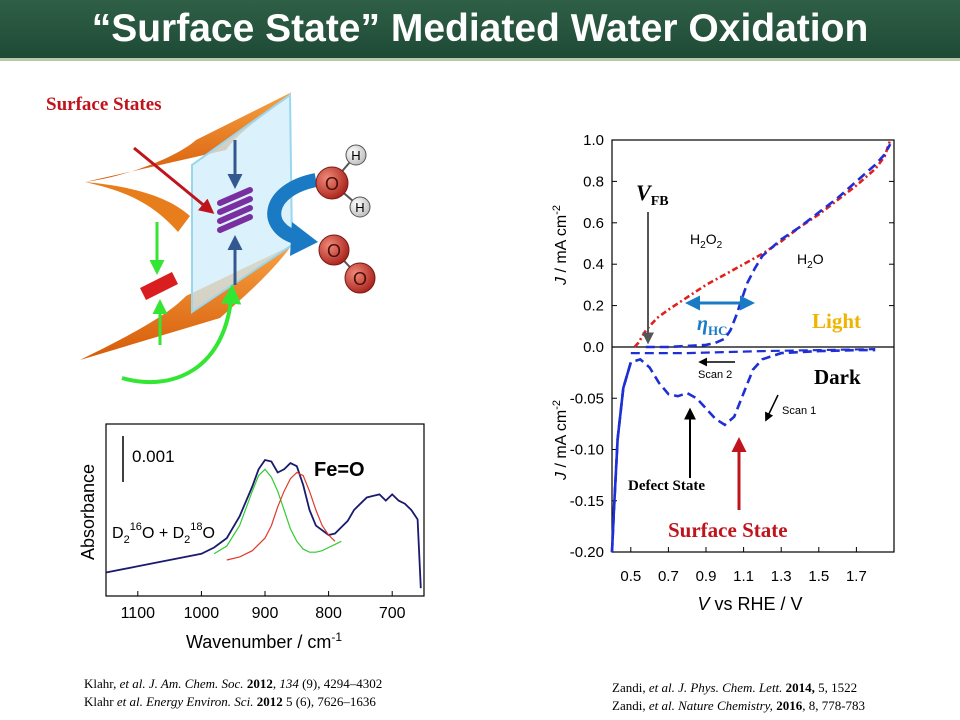 Image resolution: width=960 pixels, height=720 pixels. What do you see at coordinates (159, 286) in the screenshot?
I see `defect-state` at bounding box center [159, 286].